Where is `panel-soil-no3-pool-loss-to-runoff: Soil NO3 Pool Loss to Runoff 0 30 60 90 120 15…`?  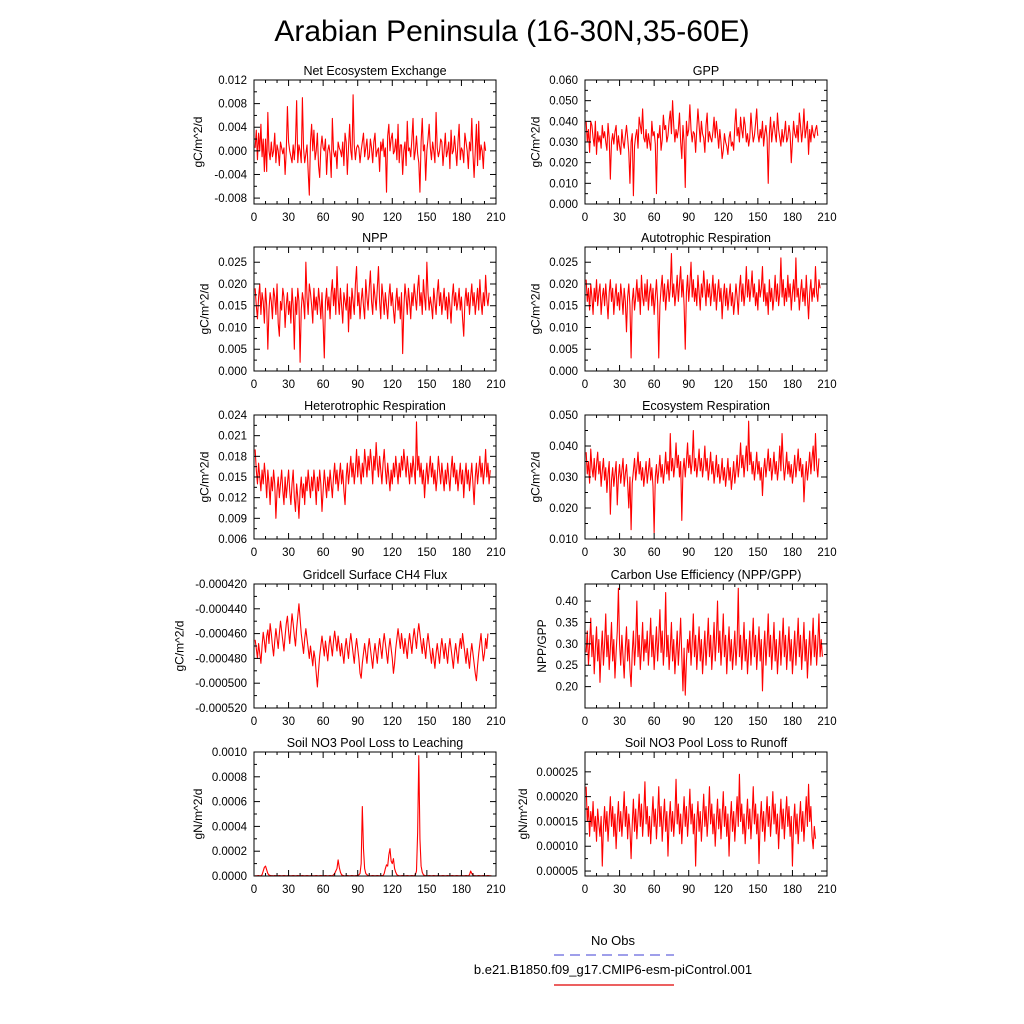
panel-soil-no3-pool-loss-to-runoff: Soil NO3 Pool Loss to Runoff 0 30 60 90 120 15… is located at coordinates (676, 816).